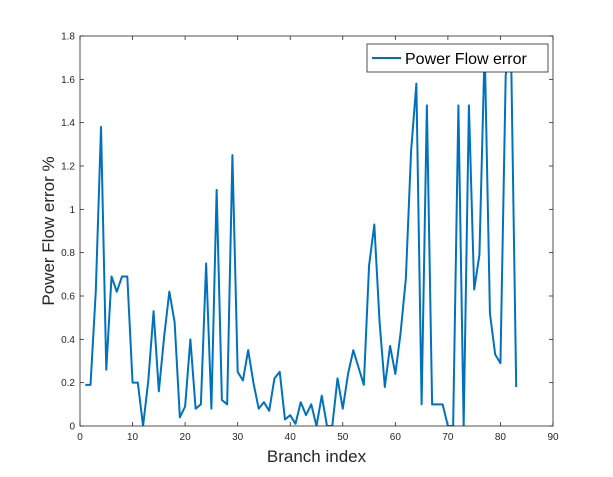  I want to click on y-tick-label: 1.4, so click(68, 123).